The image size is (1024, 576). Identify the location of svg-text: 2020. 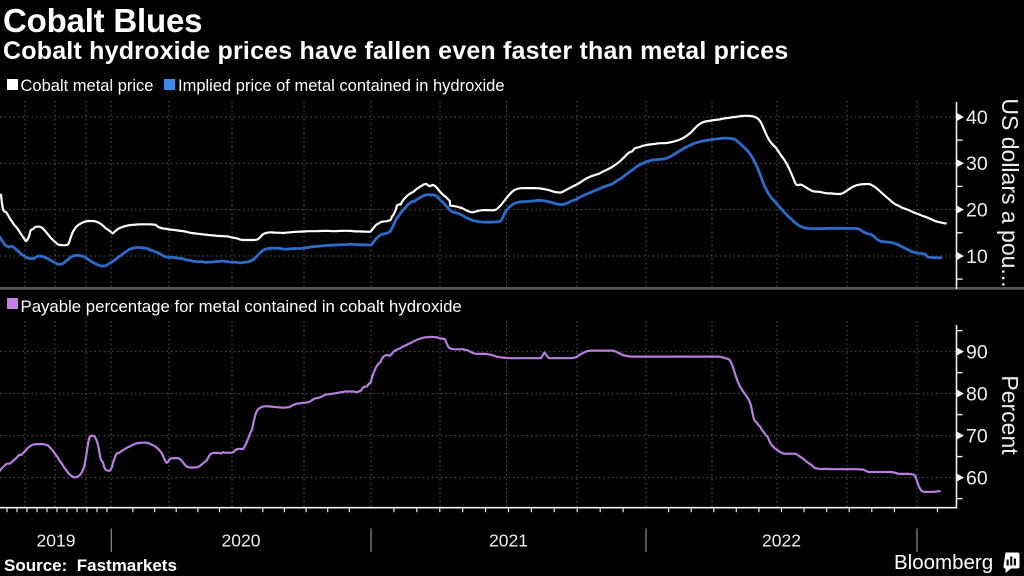
(241, 541).